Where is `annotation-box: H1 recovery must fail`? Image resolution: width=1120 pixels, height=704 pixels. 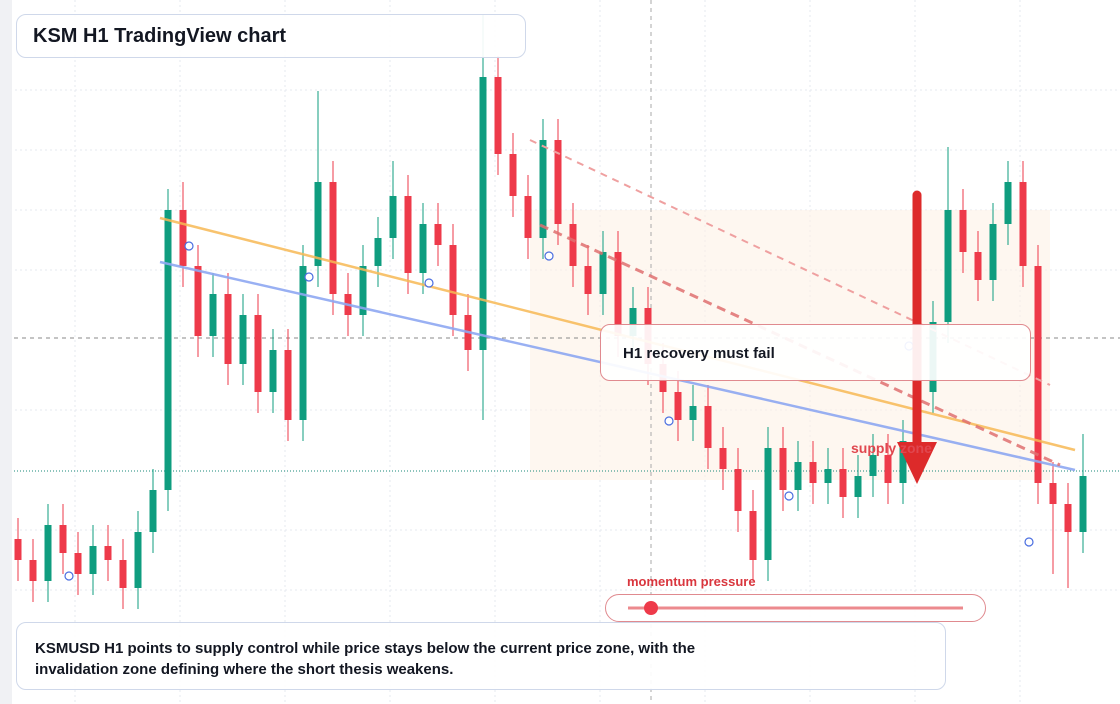 annotation-box: H1 recovery must fail is located at coordinates (815, 352).